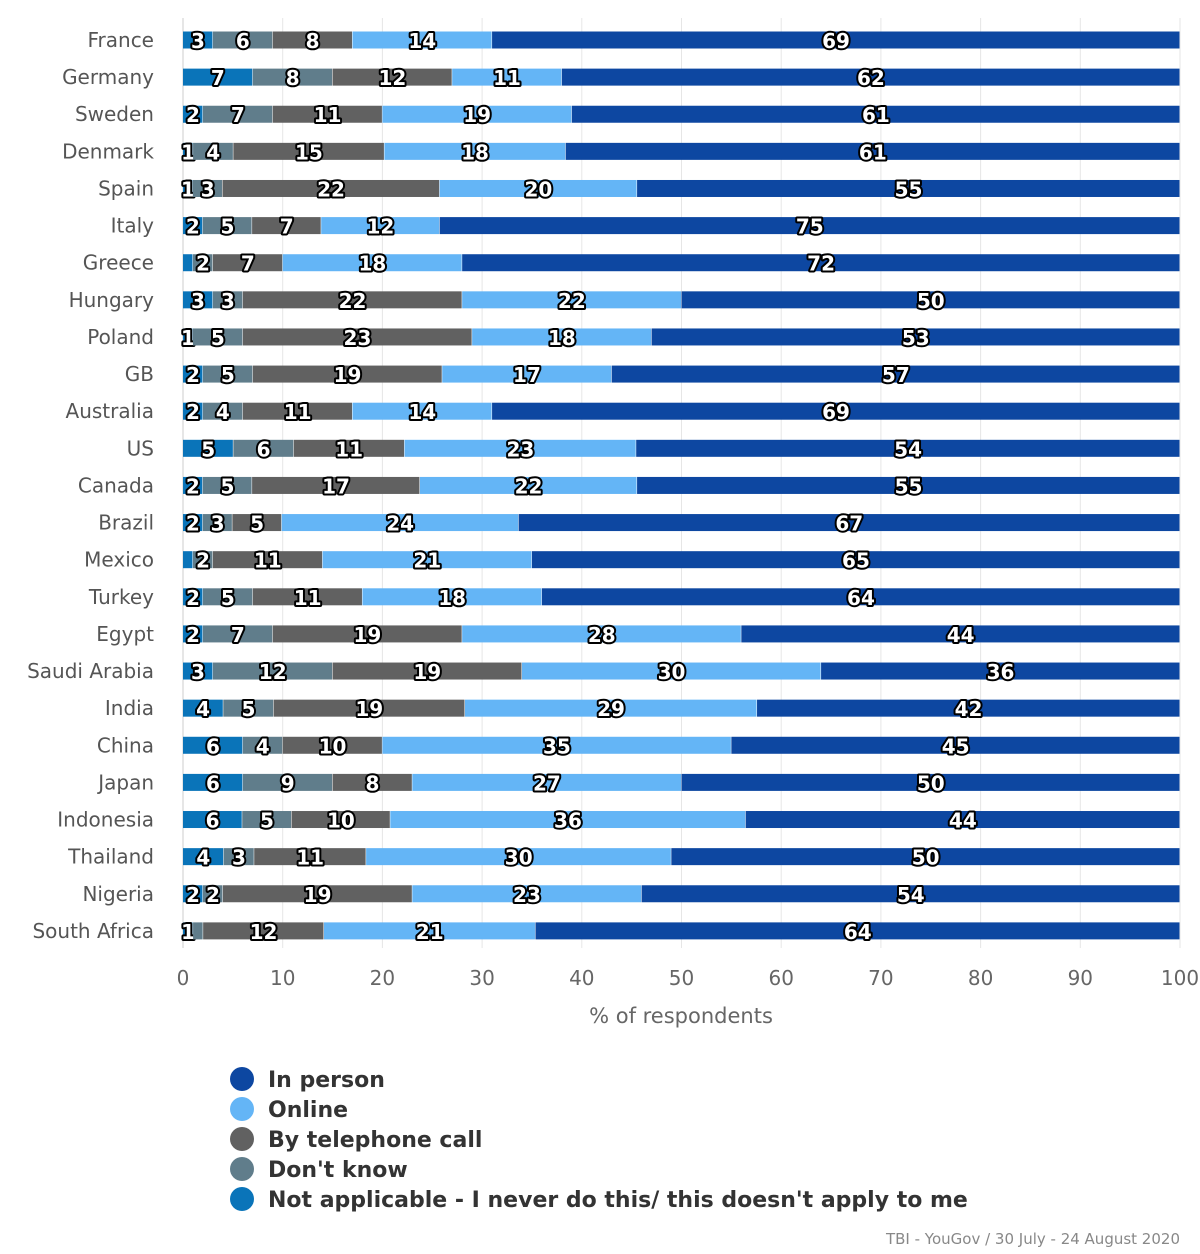  Describe the element at coordinates (289, 1110) in the screenshot. I see `legend-item: Online` at that location.